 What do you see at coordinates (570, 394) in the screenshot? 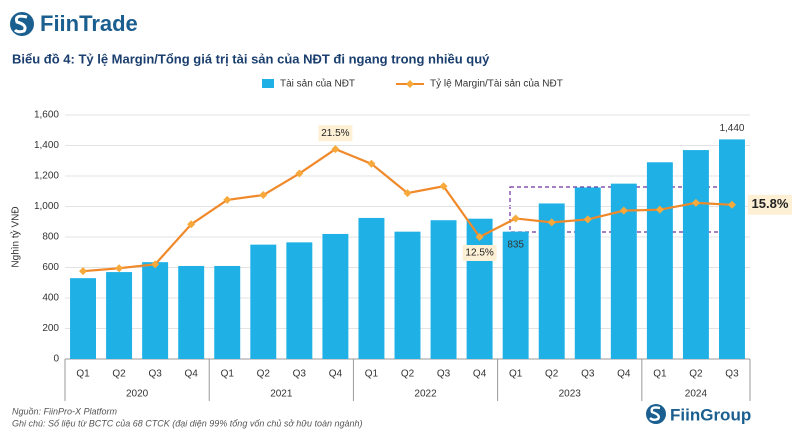
I see `group-label: 2023` at bounding box center [570, 394].